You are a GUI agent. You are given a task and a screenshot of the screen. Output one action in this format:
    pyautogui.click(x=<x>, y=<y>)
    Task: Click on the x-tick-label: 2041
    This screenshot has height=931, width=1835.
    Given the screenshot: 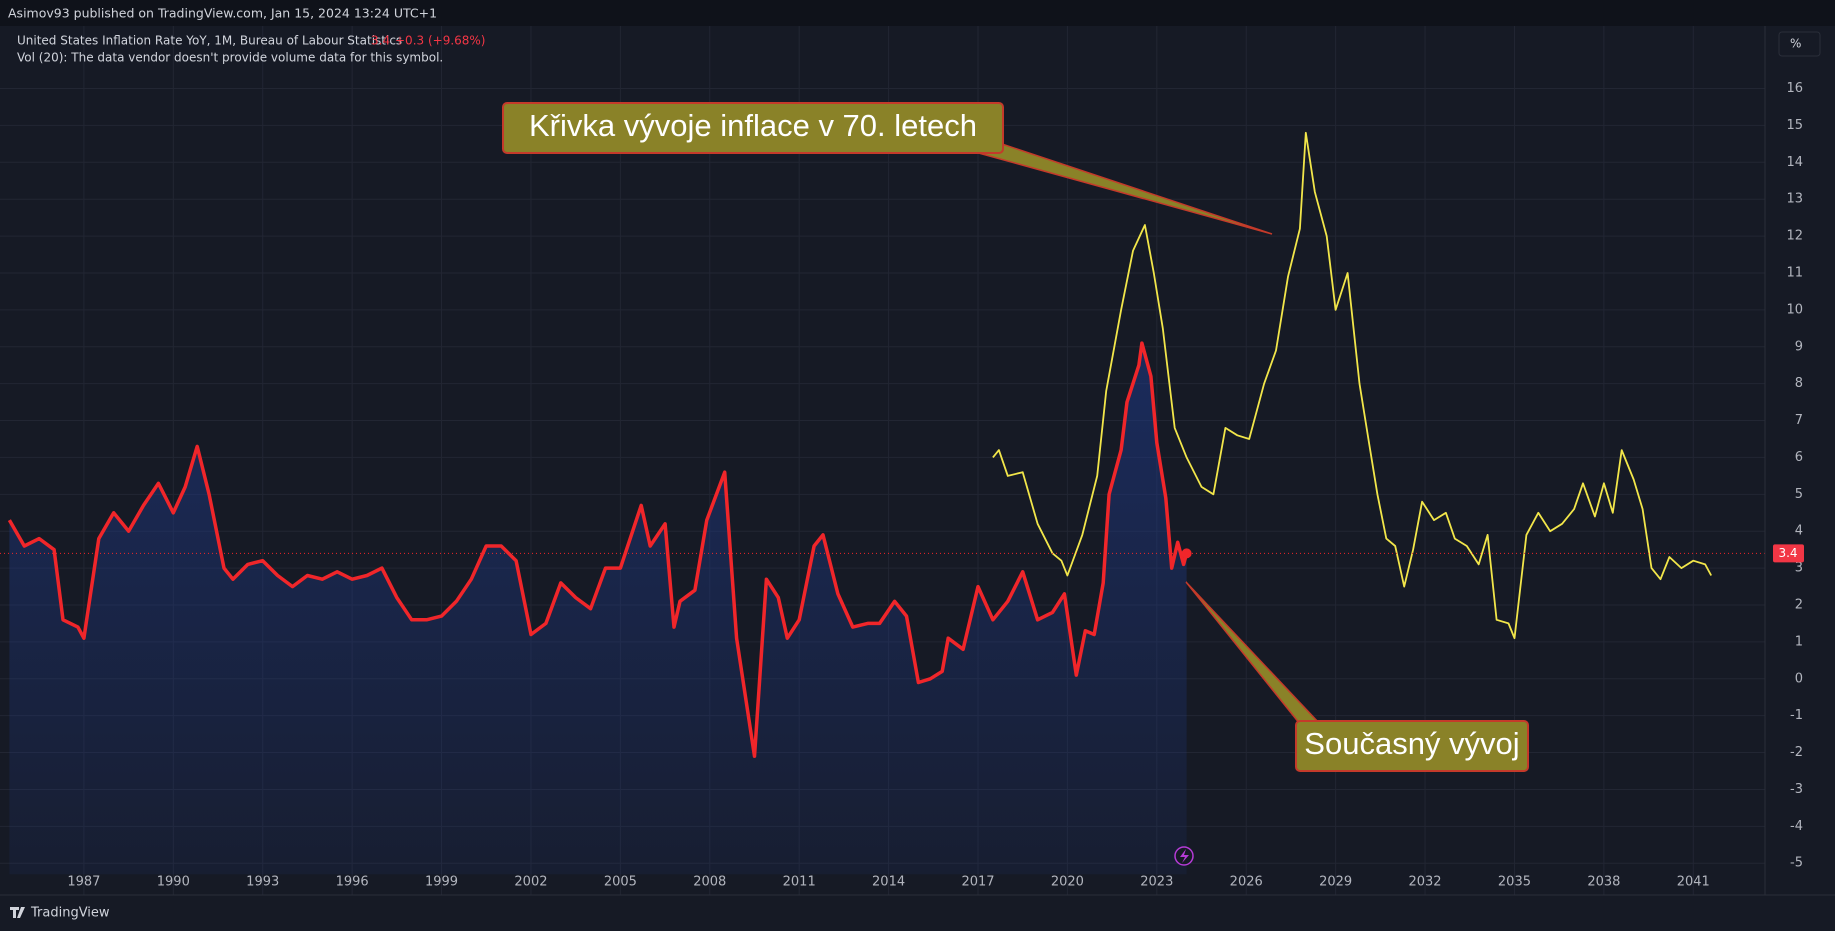 What is the action you would take?
    pyautogui.click(x=1693, y=882)
    